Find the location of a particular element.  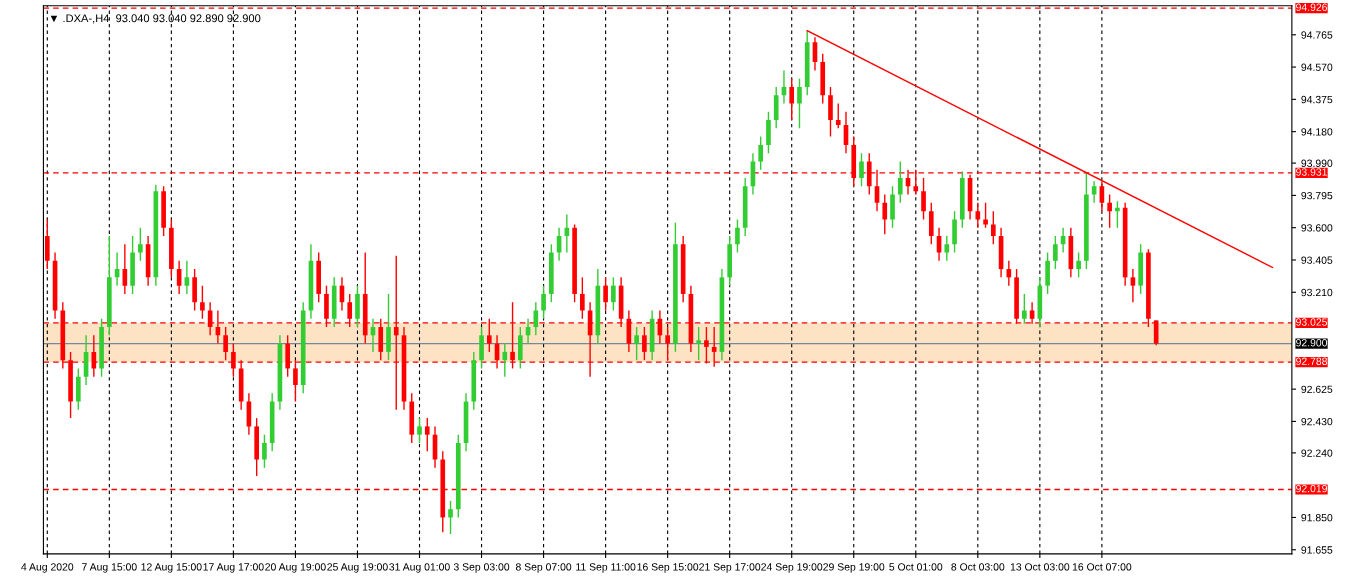

y-tick-label: 91.850 is located at coordinates (1317, 517).